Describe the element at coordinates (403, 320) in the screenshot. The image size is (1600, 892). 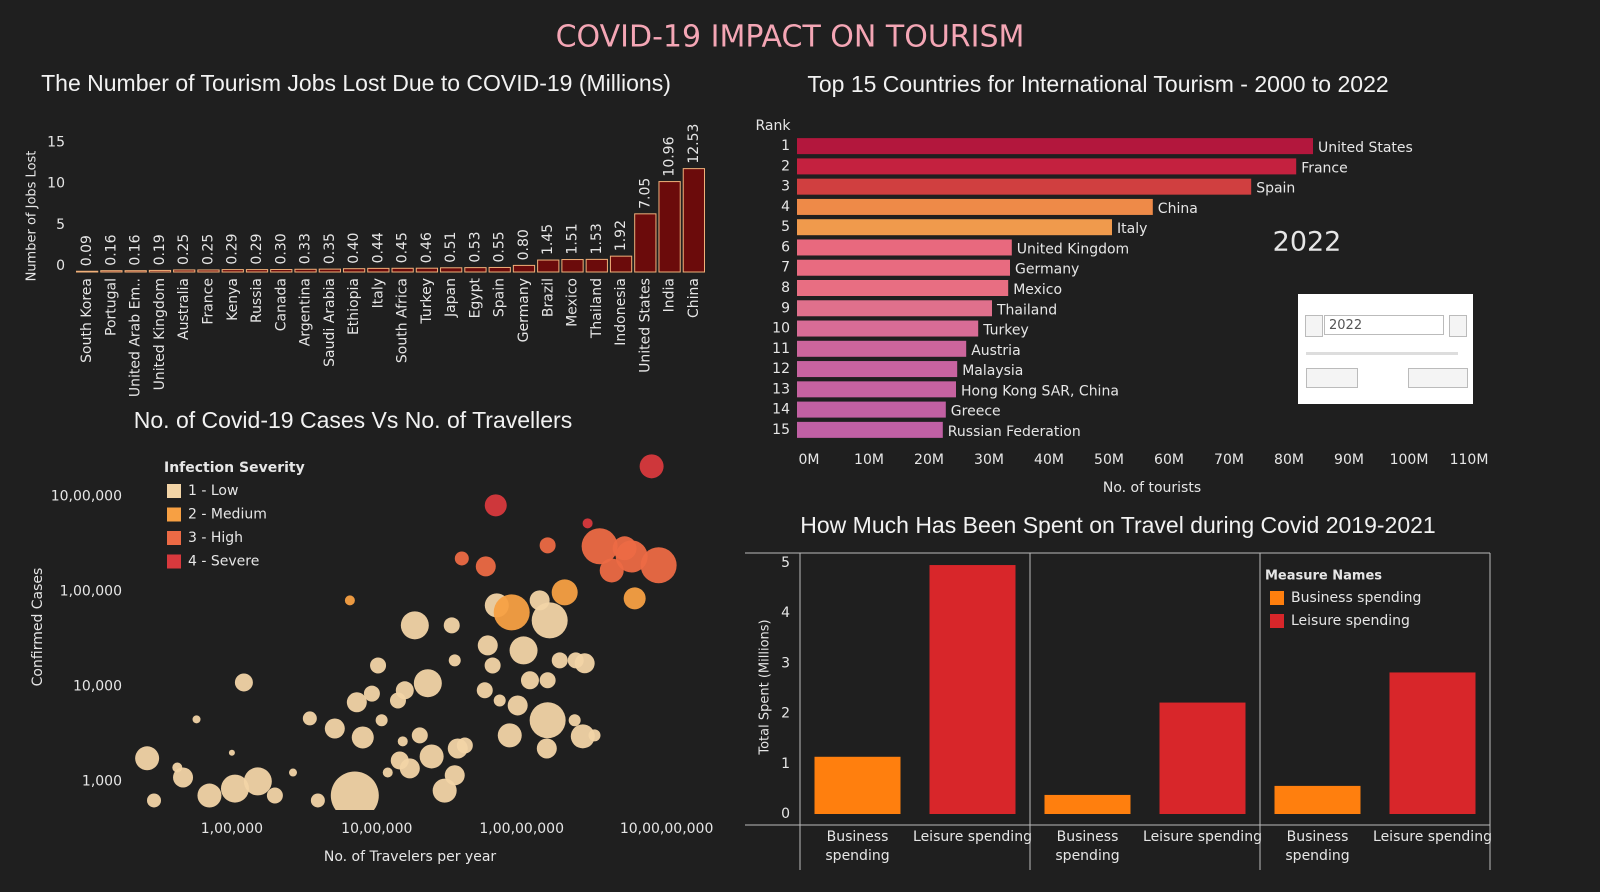
I see `x-tick-label: South Africa` at that location.